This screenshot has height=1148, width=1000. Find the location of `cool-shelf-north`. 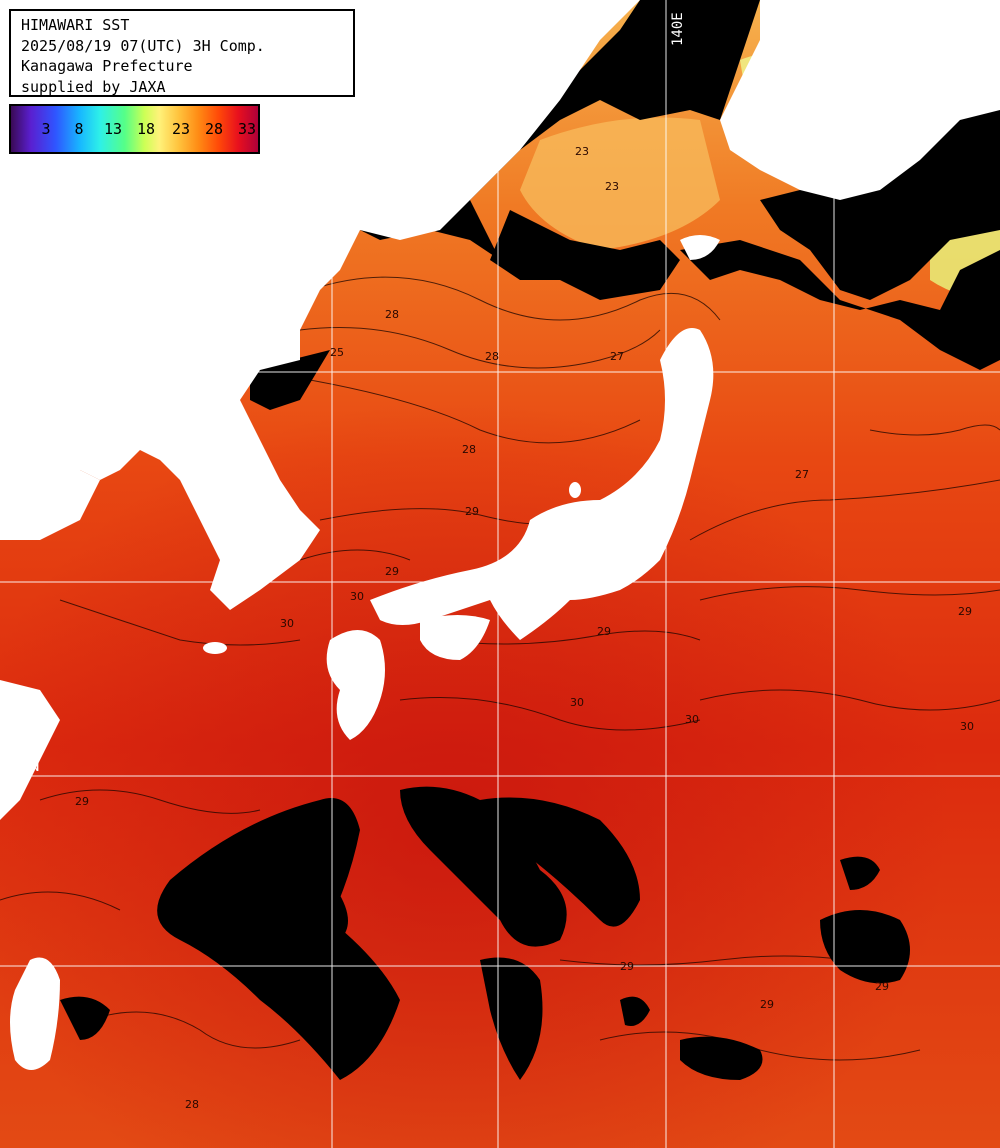

cool-shelf-north is located at coordinates (620, 183).